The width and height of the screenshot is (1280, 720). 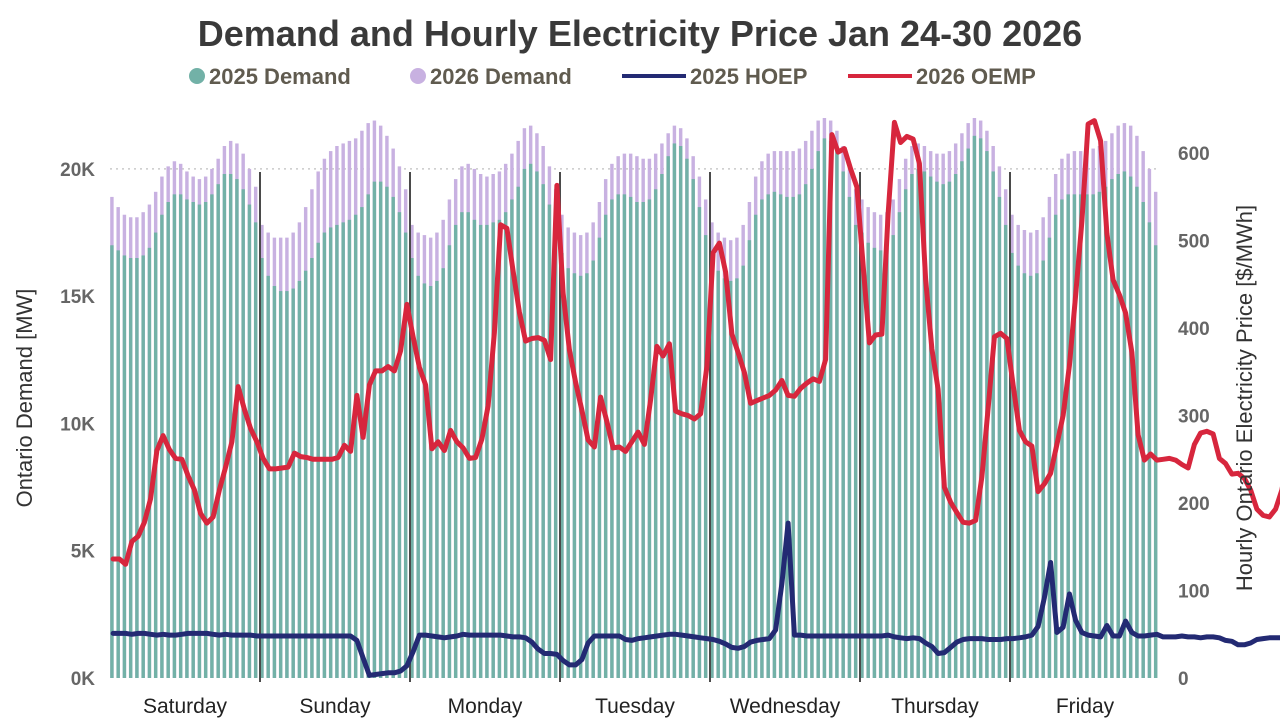 I want to click on x-tick-monday: Monday, so click(x=485, y=706).